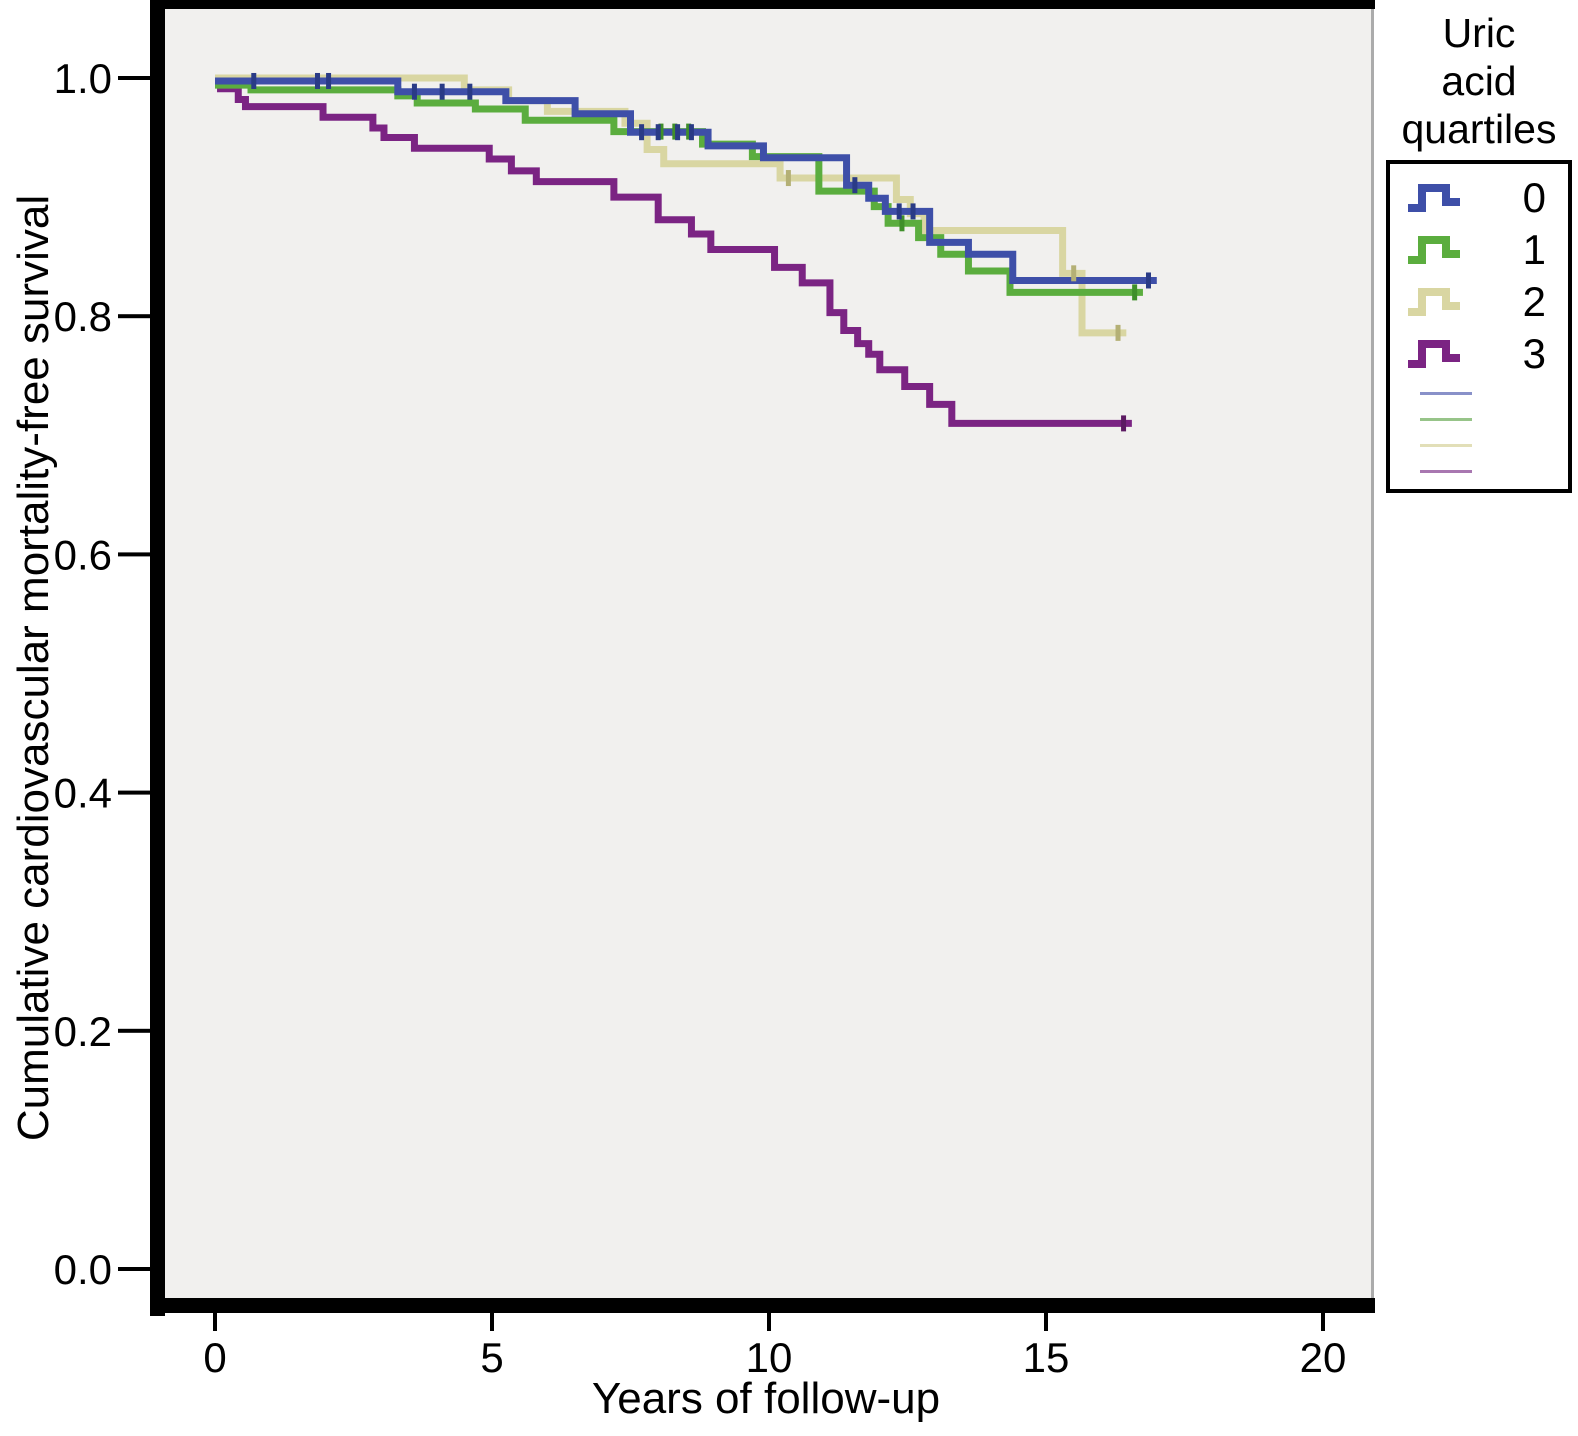  What do you see at coordinates (1534, 301) in the screenshot?
I see `legend-item-label: 2` at bounding box center [1534, 301].